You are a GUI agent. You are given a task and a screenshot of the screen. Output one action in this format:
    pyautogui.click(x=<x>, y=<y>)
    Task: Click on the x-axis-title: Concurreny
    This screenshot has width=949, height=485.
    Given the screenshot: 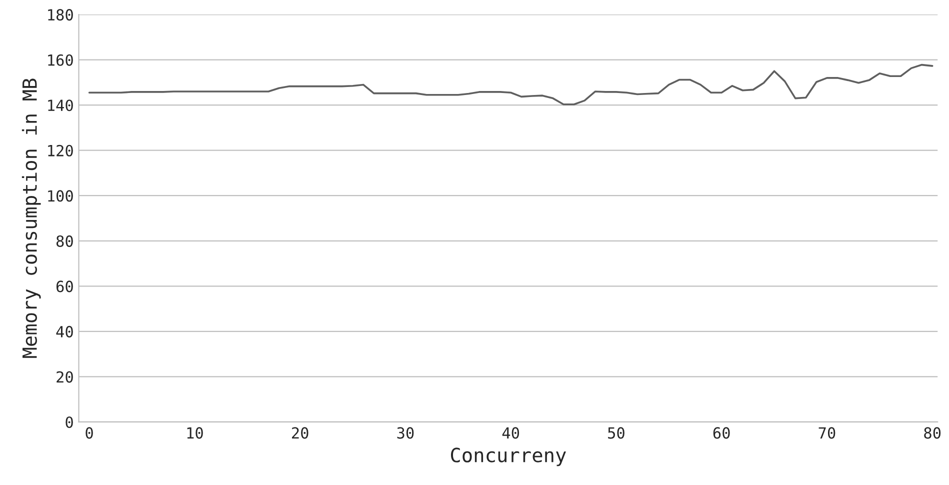 What is the action you would take?
    pyautogui.click(x=508, y=457)
    